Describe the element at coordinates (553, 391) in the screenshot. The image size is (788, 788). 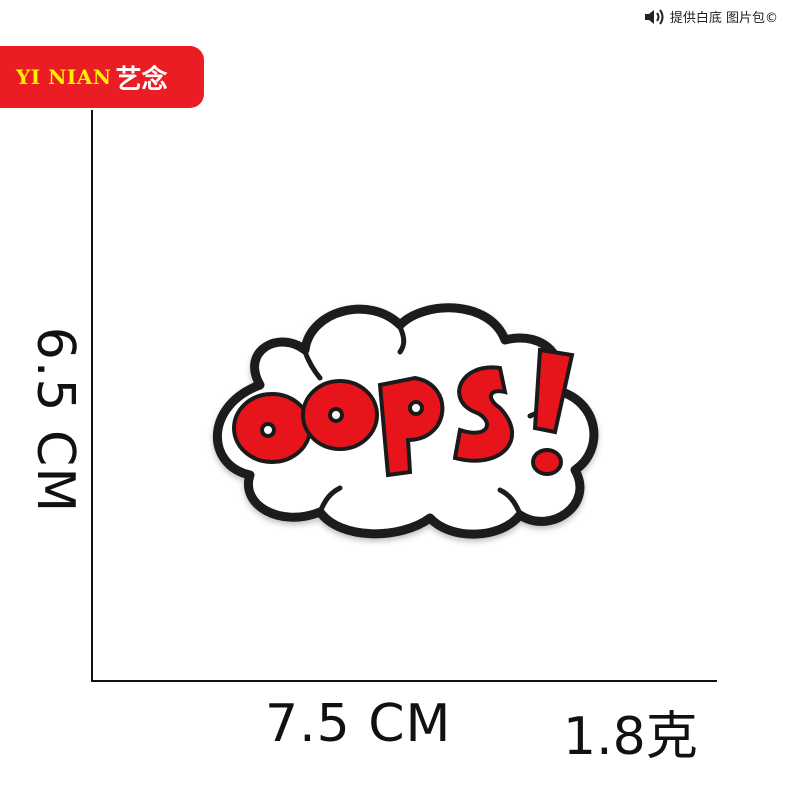
I see `exclamation-bar` at that location.